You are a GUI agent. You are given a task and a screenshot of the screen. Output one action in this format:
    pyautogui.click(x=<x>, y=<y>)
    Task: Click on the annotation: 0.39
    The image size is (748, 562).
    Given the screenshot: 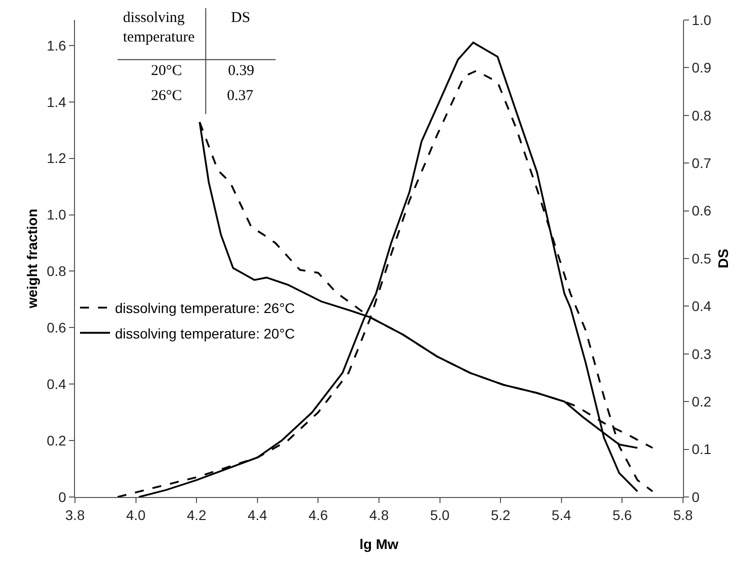 What is the action you would take?
    pyautogui.click(x=241, y=71)
    